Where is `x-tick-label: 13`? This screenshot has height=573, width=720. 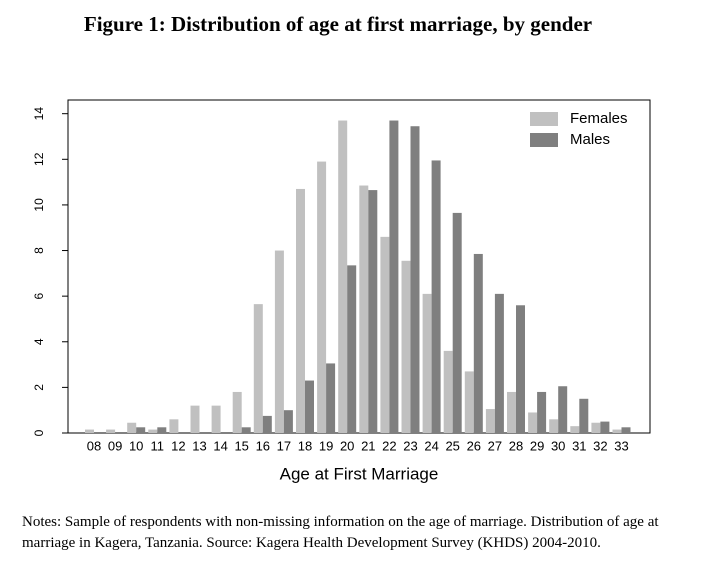
x-tick-label: 13 is located at coordinates (199, 445).